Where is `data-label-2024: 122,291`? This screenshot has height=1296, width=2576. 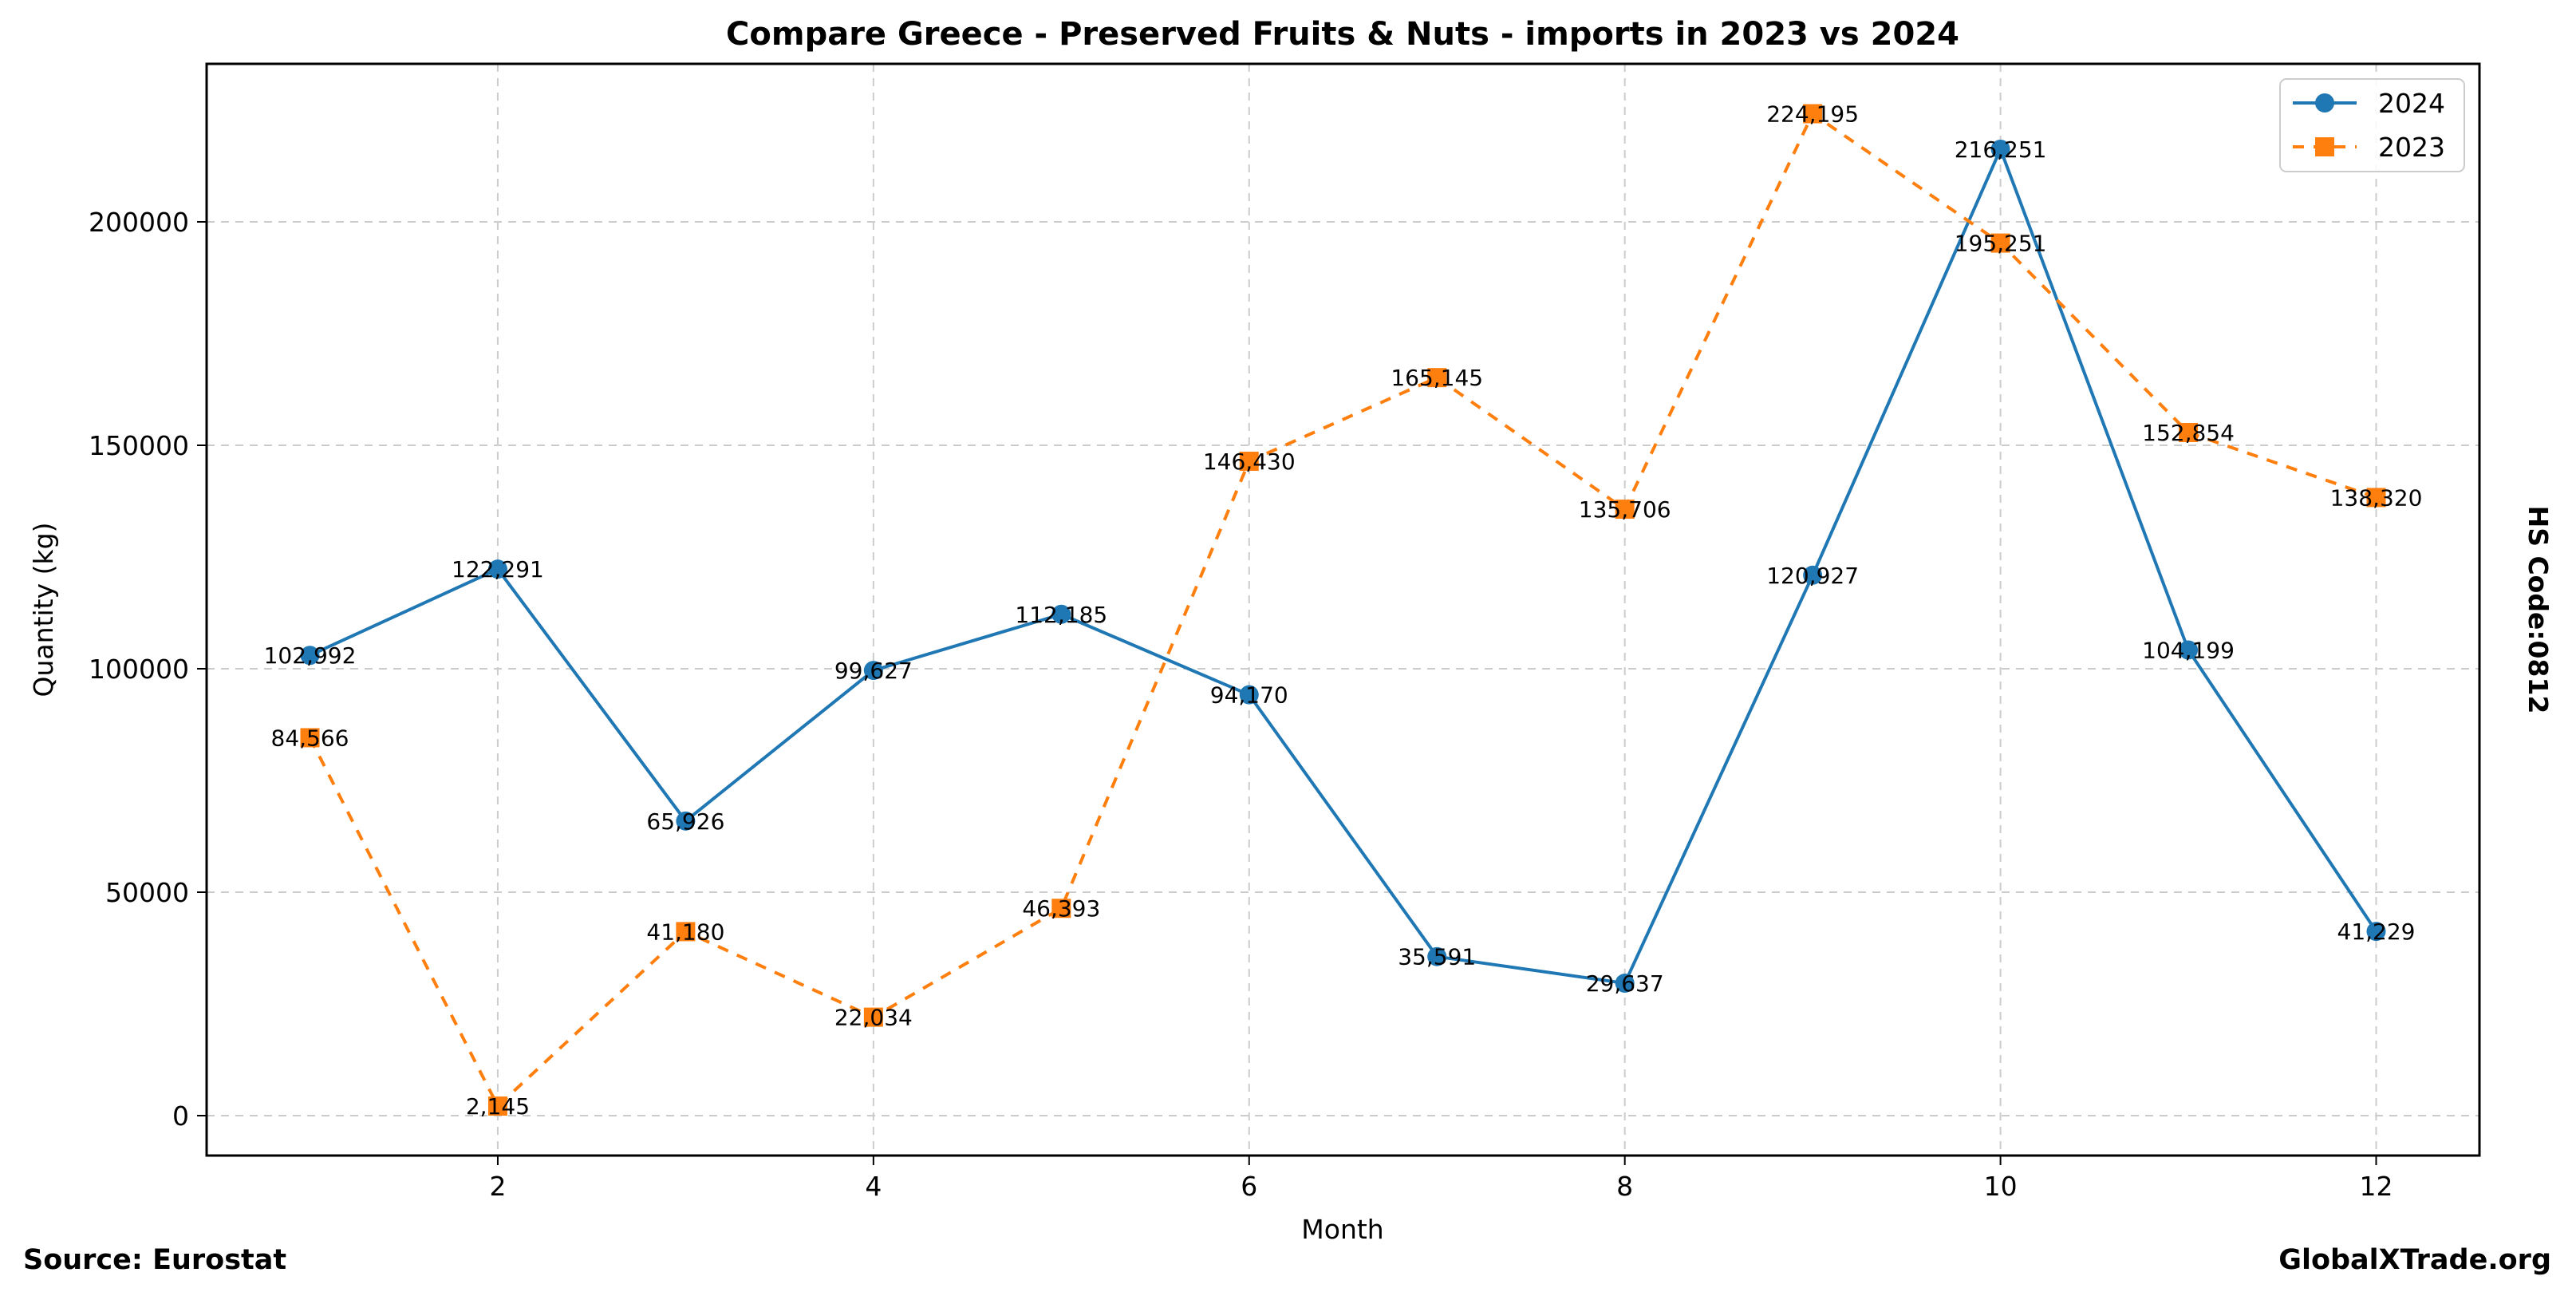
data-label-2024: 122,291 is located at coordinates (498, 569).